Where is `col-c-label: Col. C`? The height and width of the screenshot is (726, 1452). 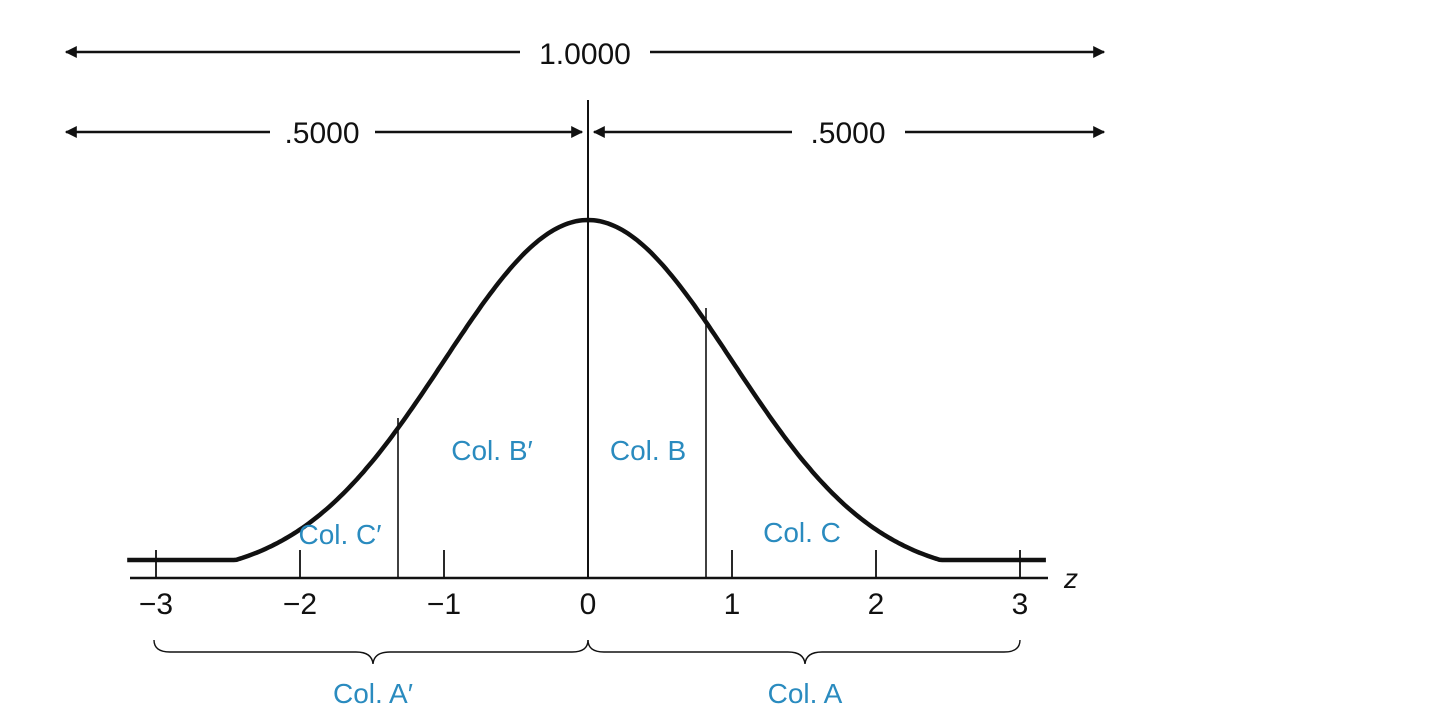
col-c-label: Col. C is located at coordinates (802, 532).